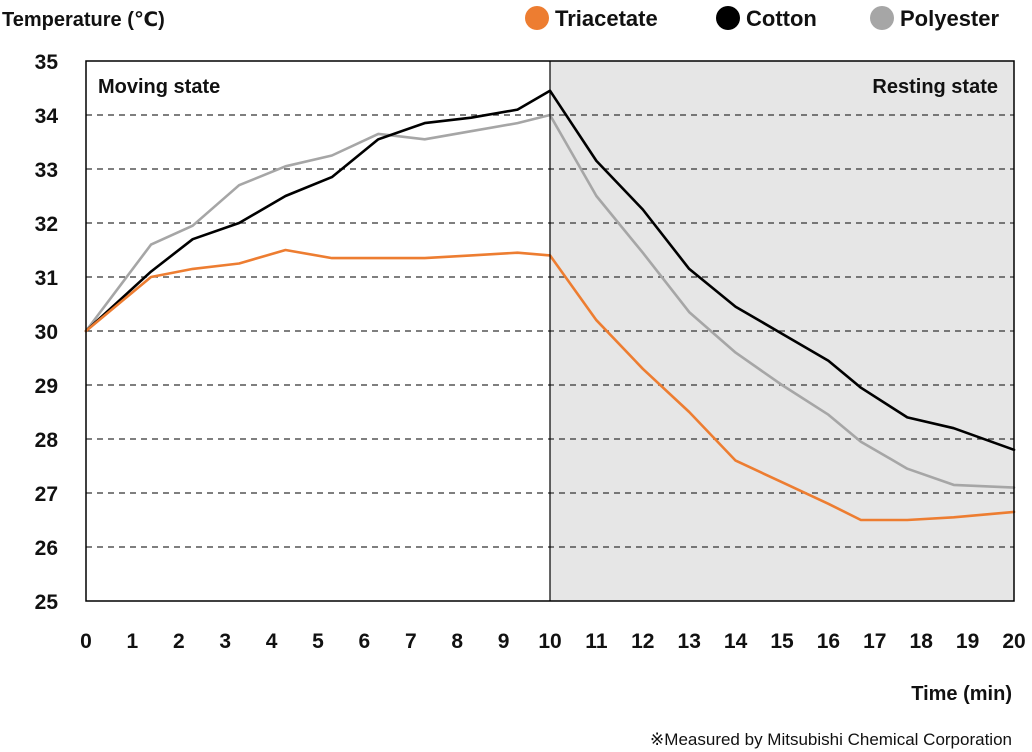 The image size is (1032, 752). I want to click on y-tick-label: 33, so click(46, 170).